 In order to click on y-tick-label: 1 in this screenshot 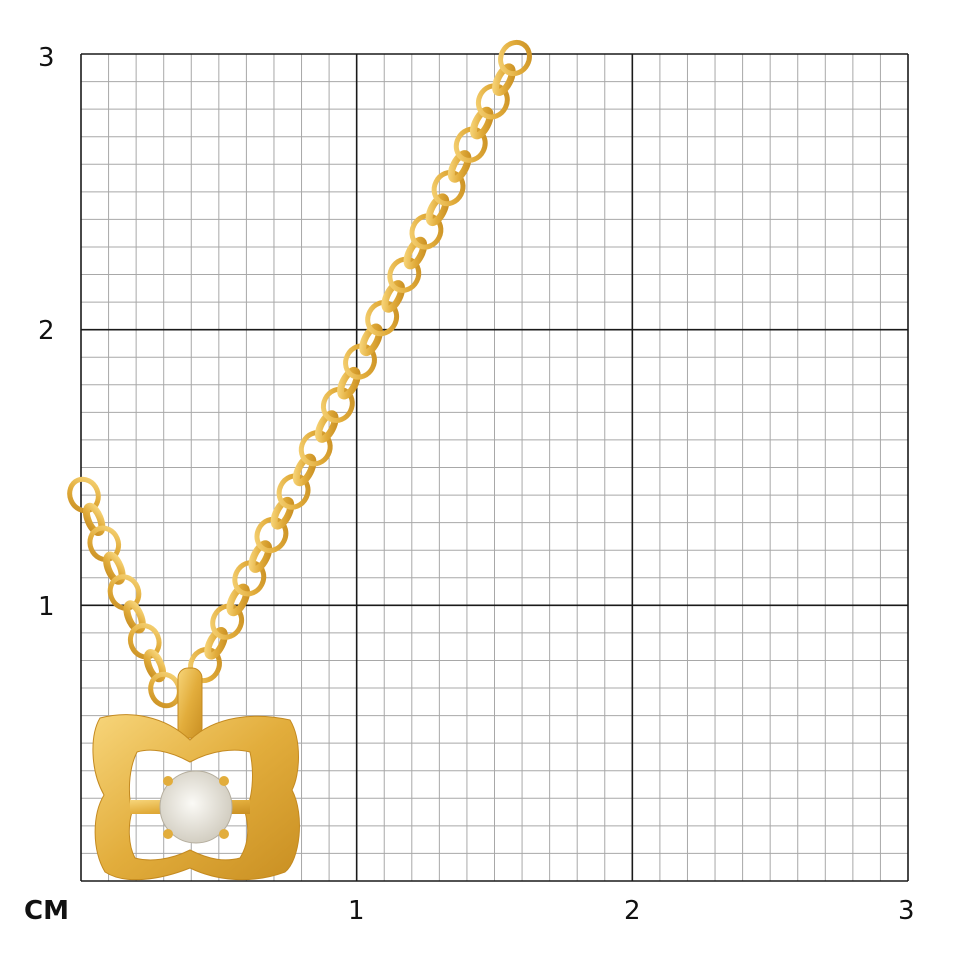, I will do `click(46, 607)`.